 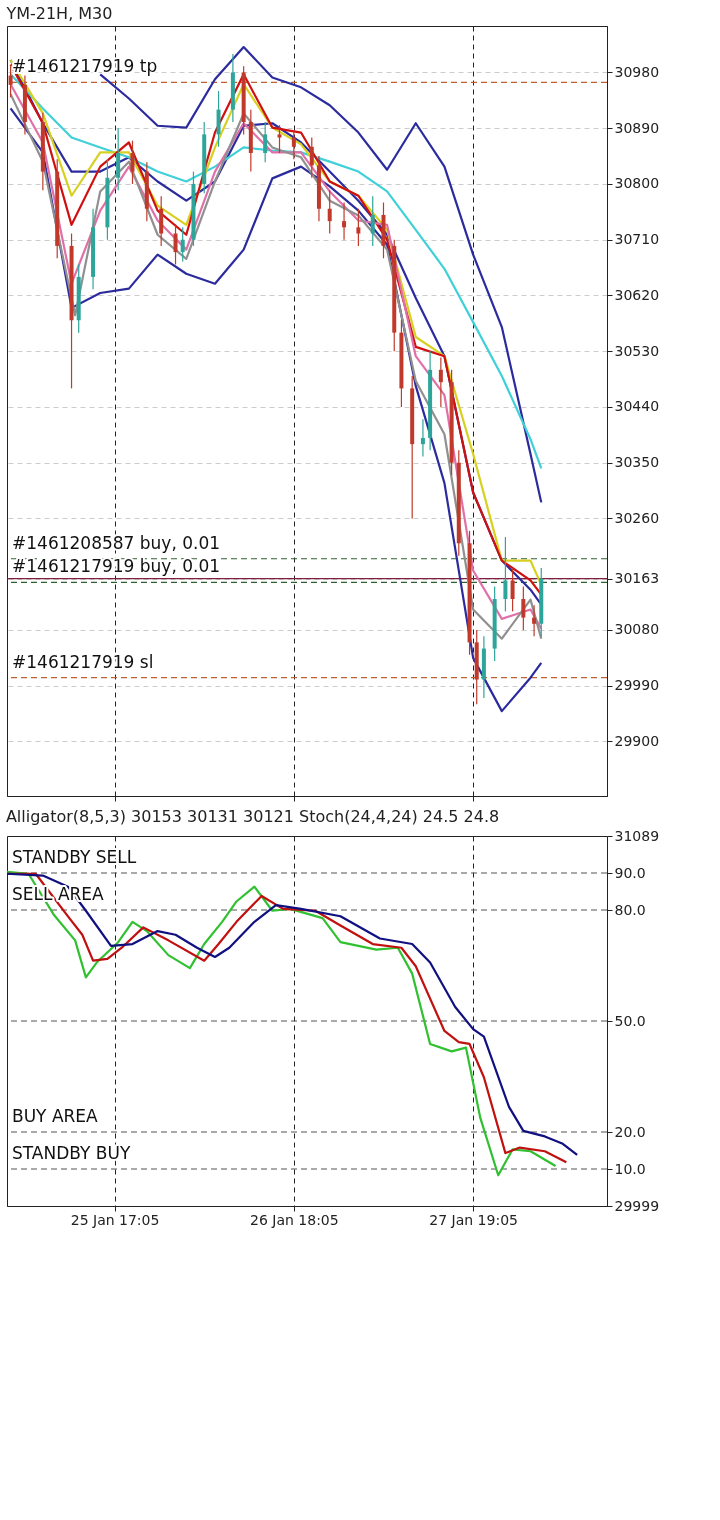 I want to click on y-tick-label: 30163, so click(x=637, y=578).